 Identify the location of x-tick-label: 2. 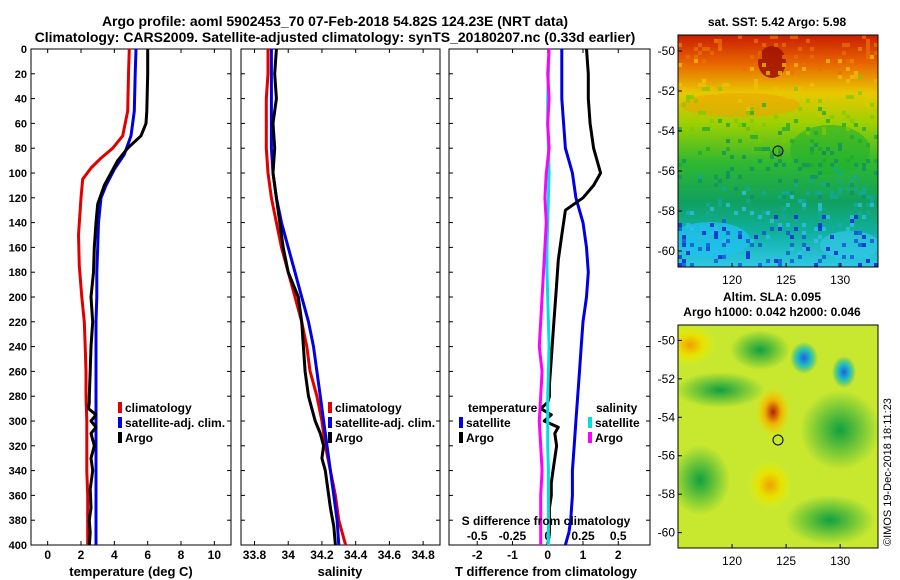
(618, 555).